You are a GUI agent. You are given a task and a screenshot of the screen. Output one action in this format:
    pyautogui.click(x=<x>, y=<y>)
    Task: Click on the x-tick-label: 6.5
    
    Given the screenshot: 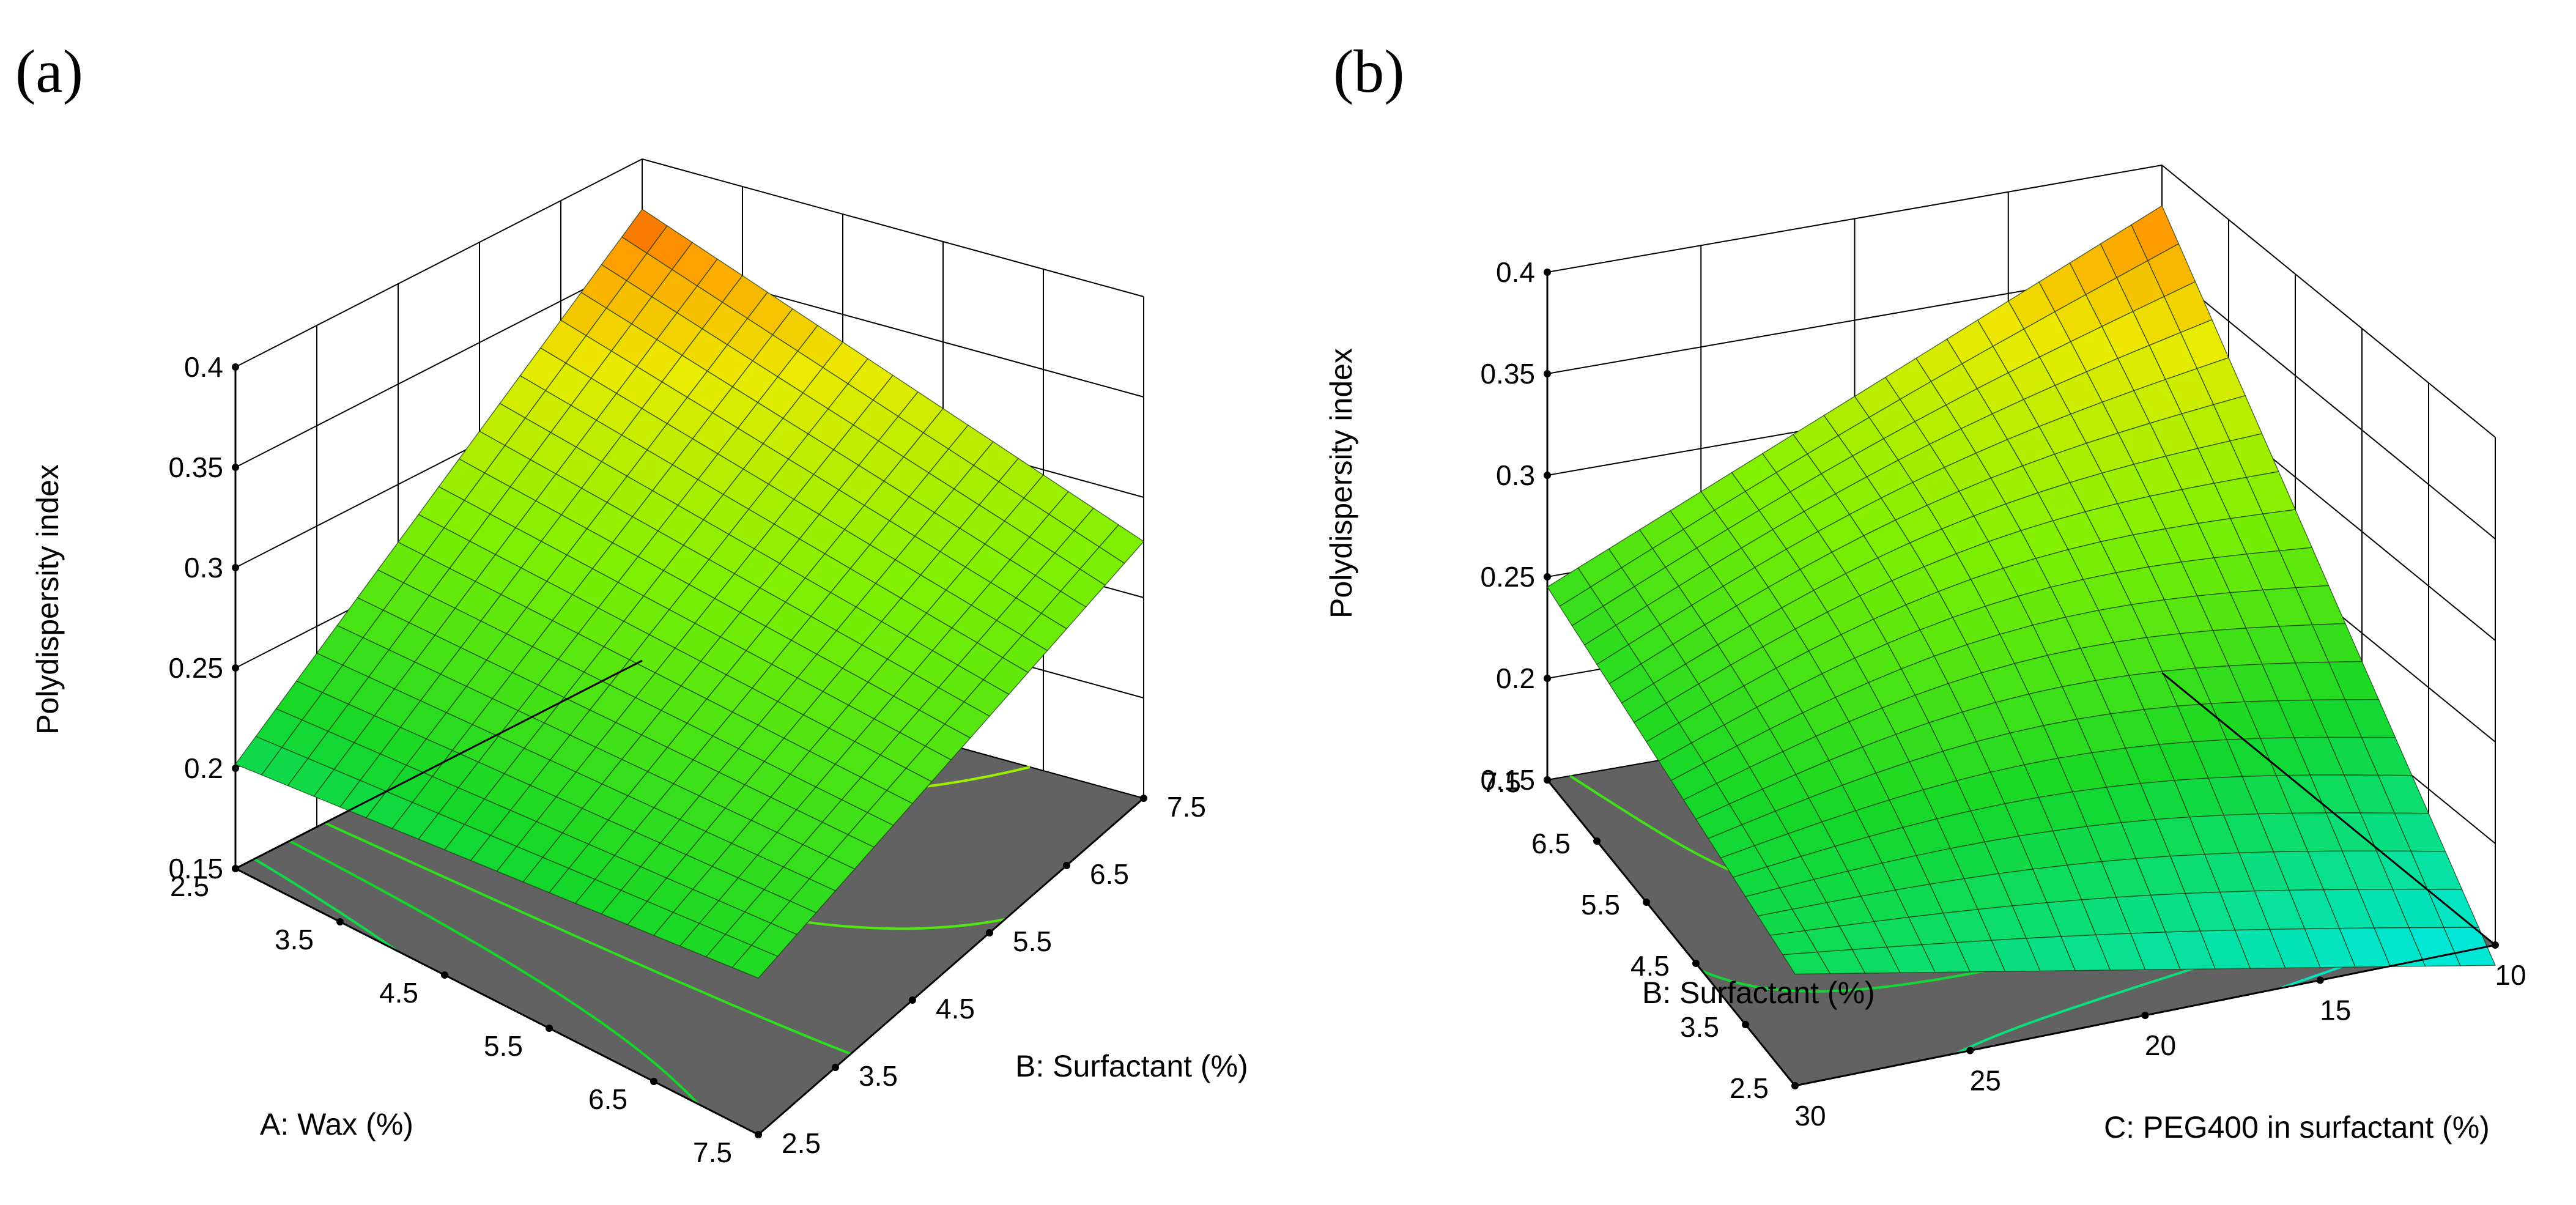 What is the action you would take?
    pyautogui.click(x=607, y=1099)
    